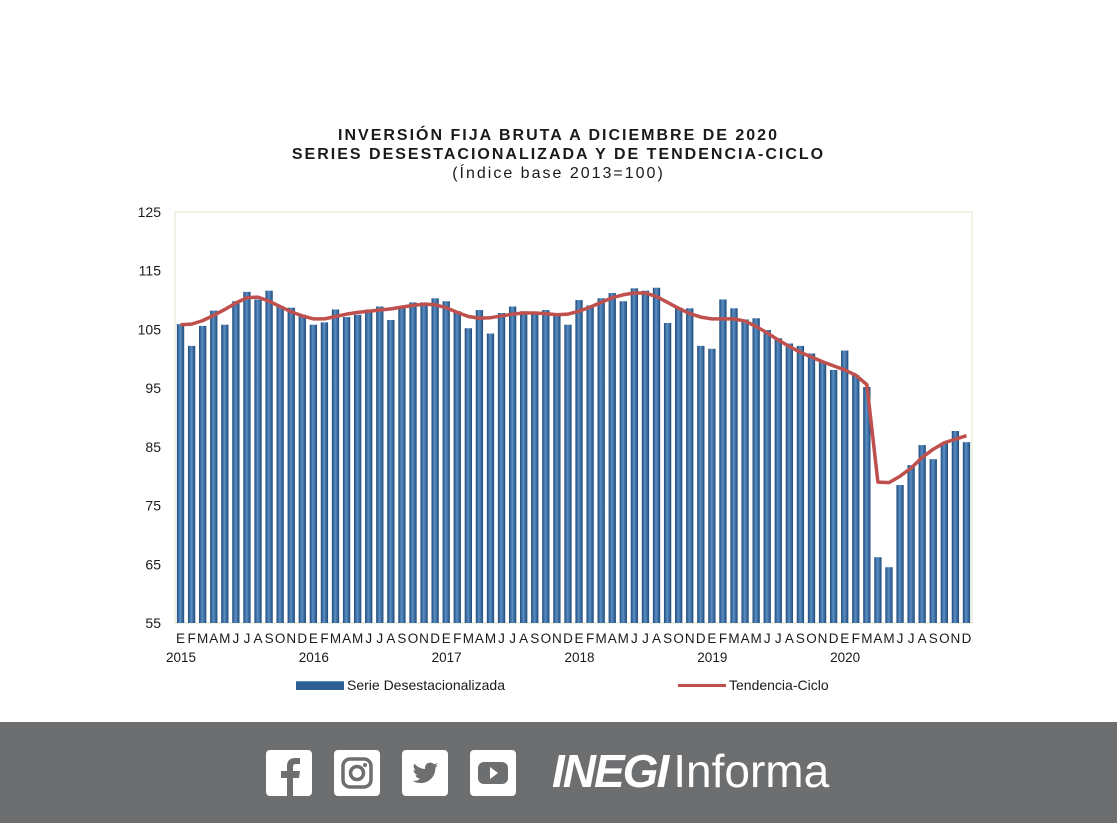 This screenshot has width=1117, height=823. What do you see at coordinates (712, 657) in the screenshot?
I see `x-year-label: 2019` at bounding box center [712, 657].